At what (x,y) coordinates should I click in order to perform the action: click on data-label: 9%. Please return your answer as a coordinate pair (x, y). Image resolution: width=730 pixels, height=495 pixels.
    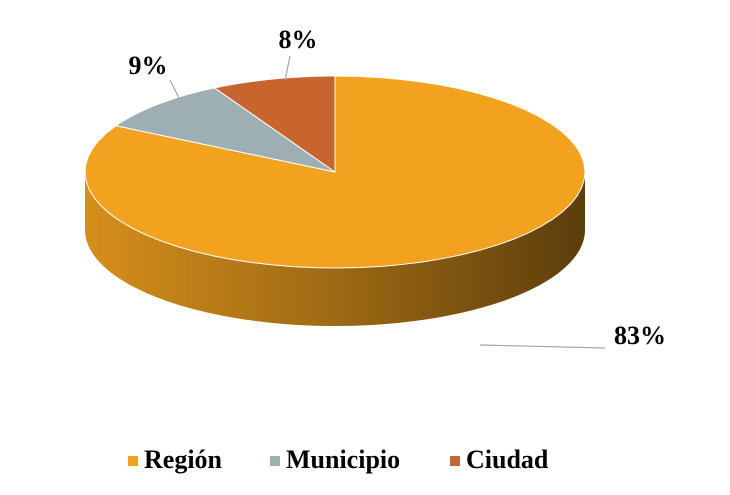
    Looking at the image, I should click on (148, 65).